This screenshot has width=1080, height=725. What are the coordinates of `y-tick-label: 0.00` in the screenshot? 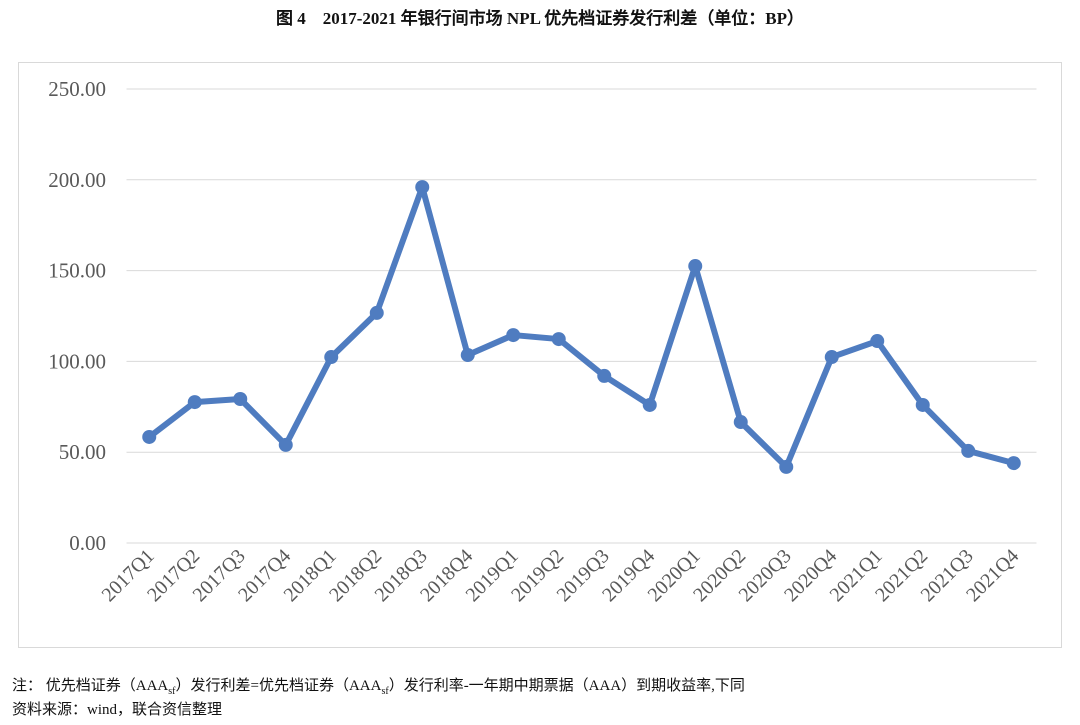 It's located at (87, 543).